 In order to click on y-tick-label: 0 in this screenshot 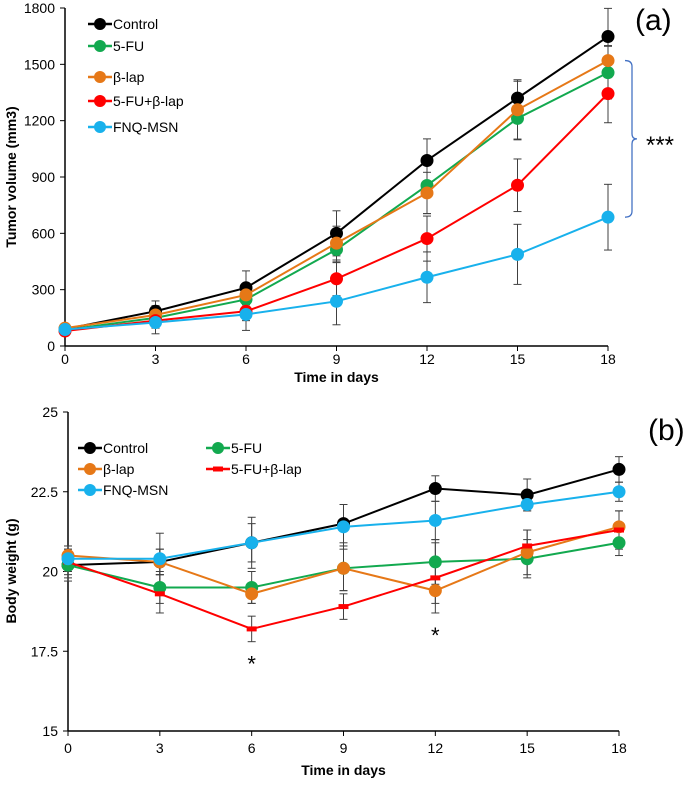, I will do `click(51, 346)`.